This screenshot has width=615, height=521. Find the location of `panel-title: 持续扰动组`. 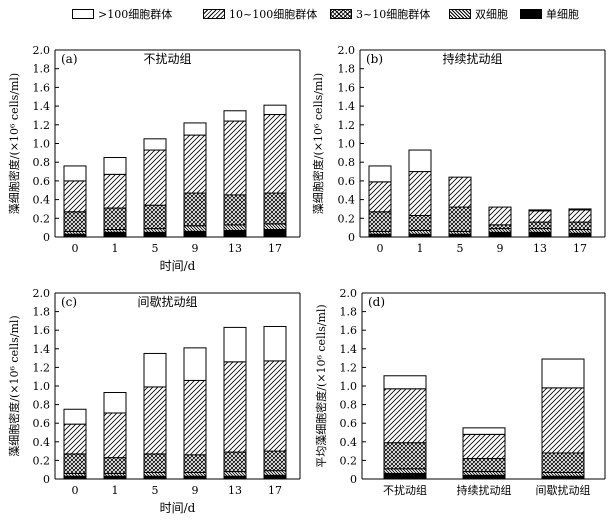

panel-title: 持续扰动组 is located at coordinates (472, 58).